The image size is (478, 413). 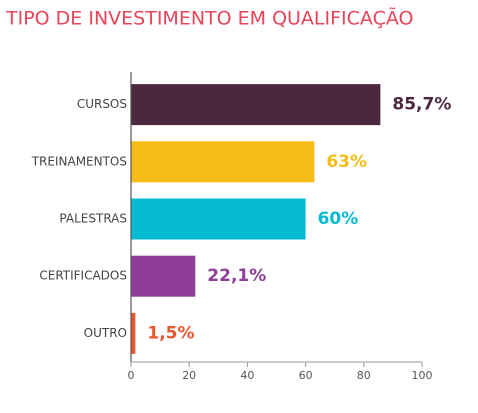 I want to click on x-tick-label: 60, so click(x=306, y=375).